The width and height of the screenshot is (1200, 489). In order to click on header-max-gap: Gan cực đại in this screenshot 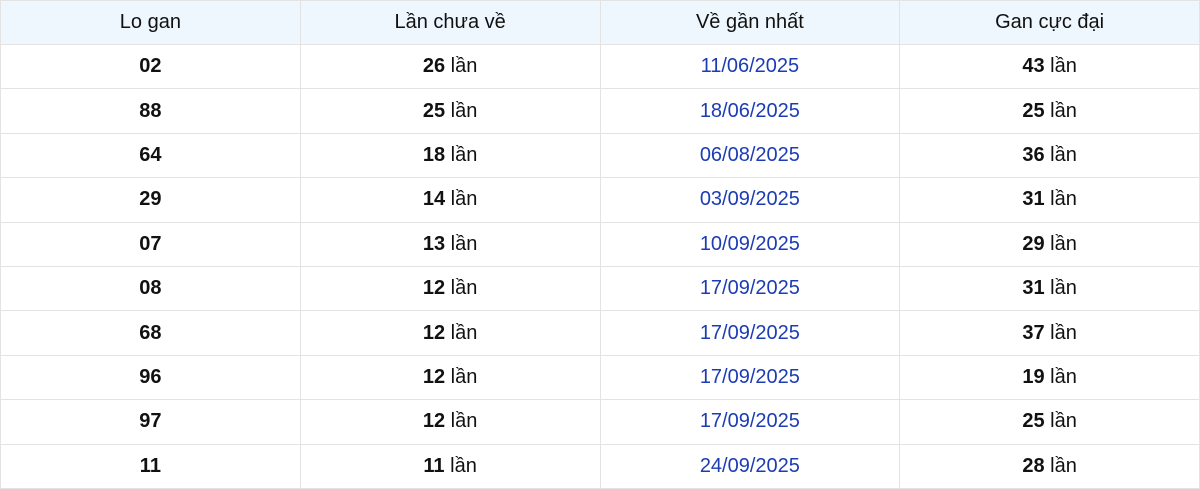, I will do `click(1049, 22)`.